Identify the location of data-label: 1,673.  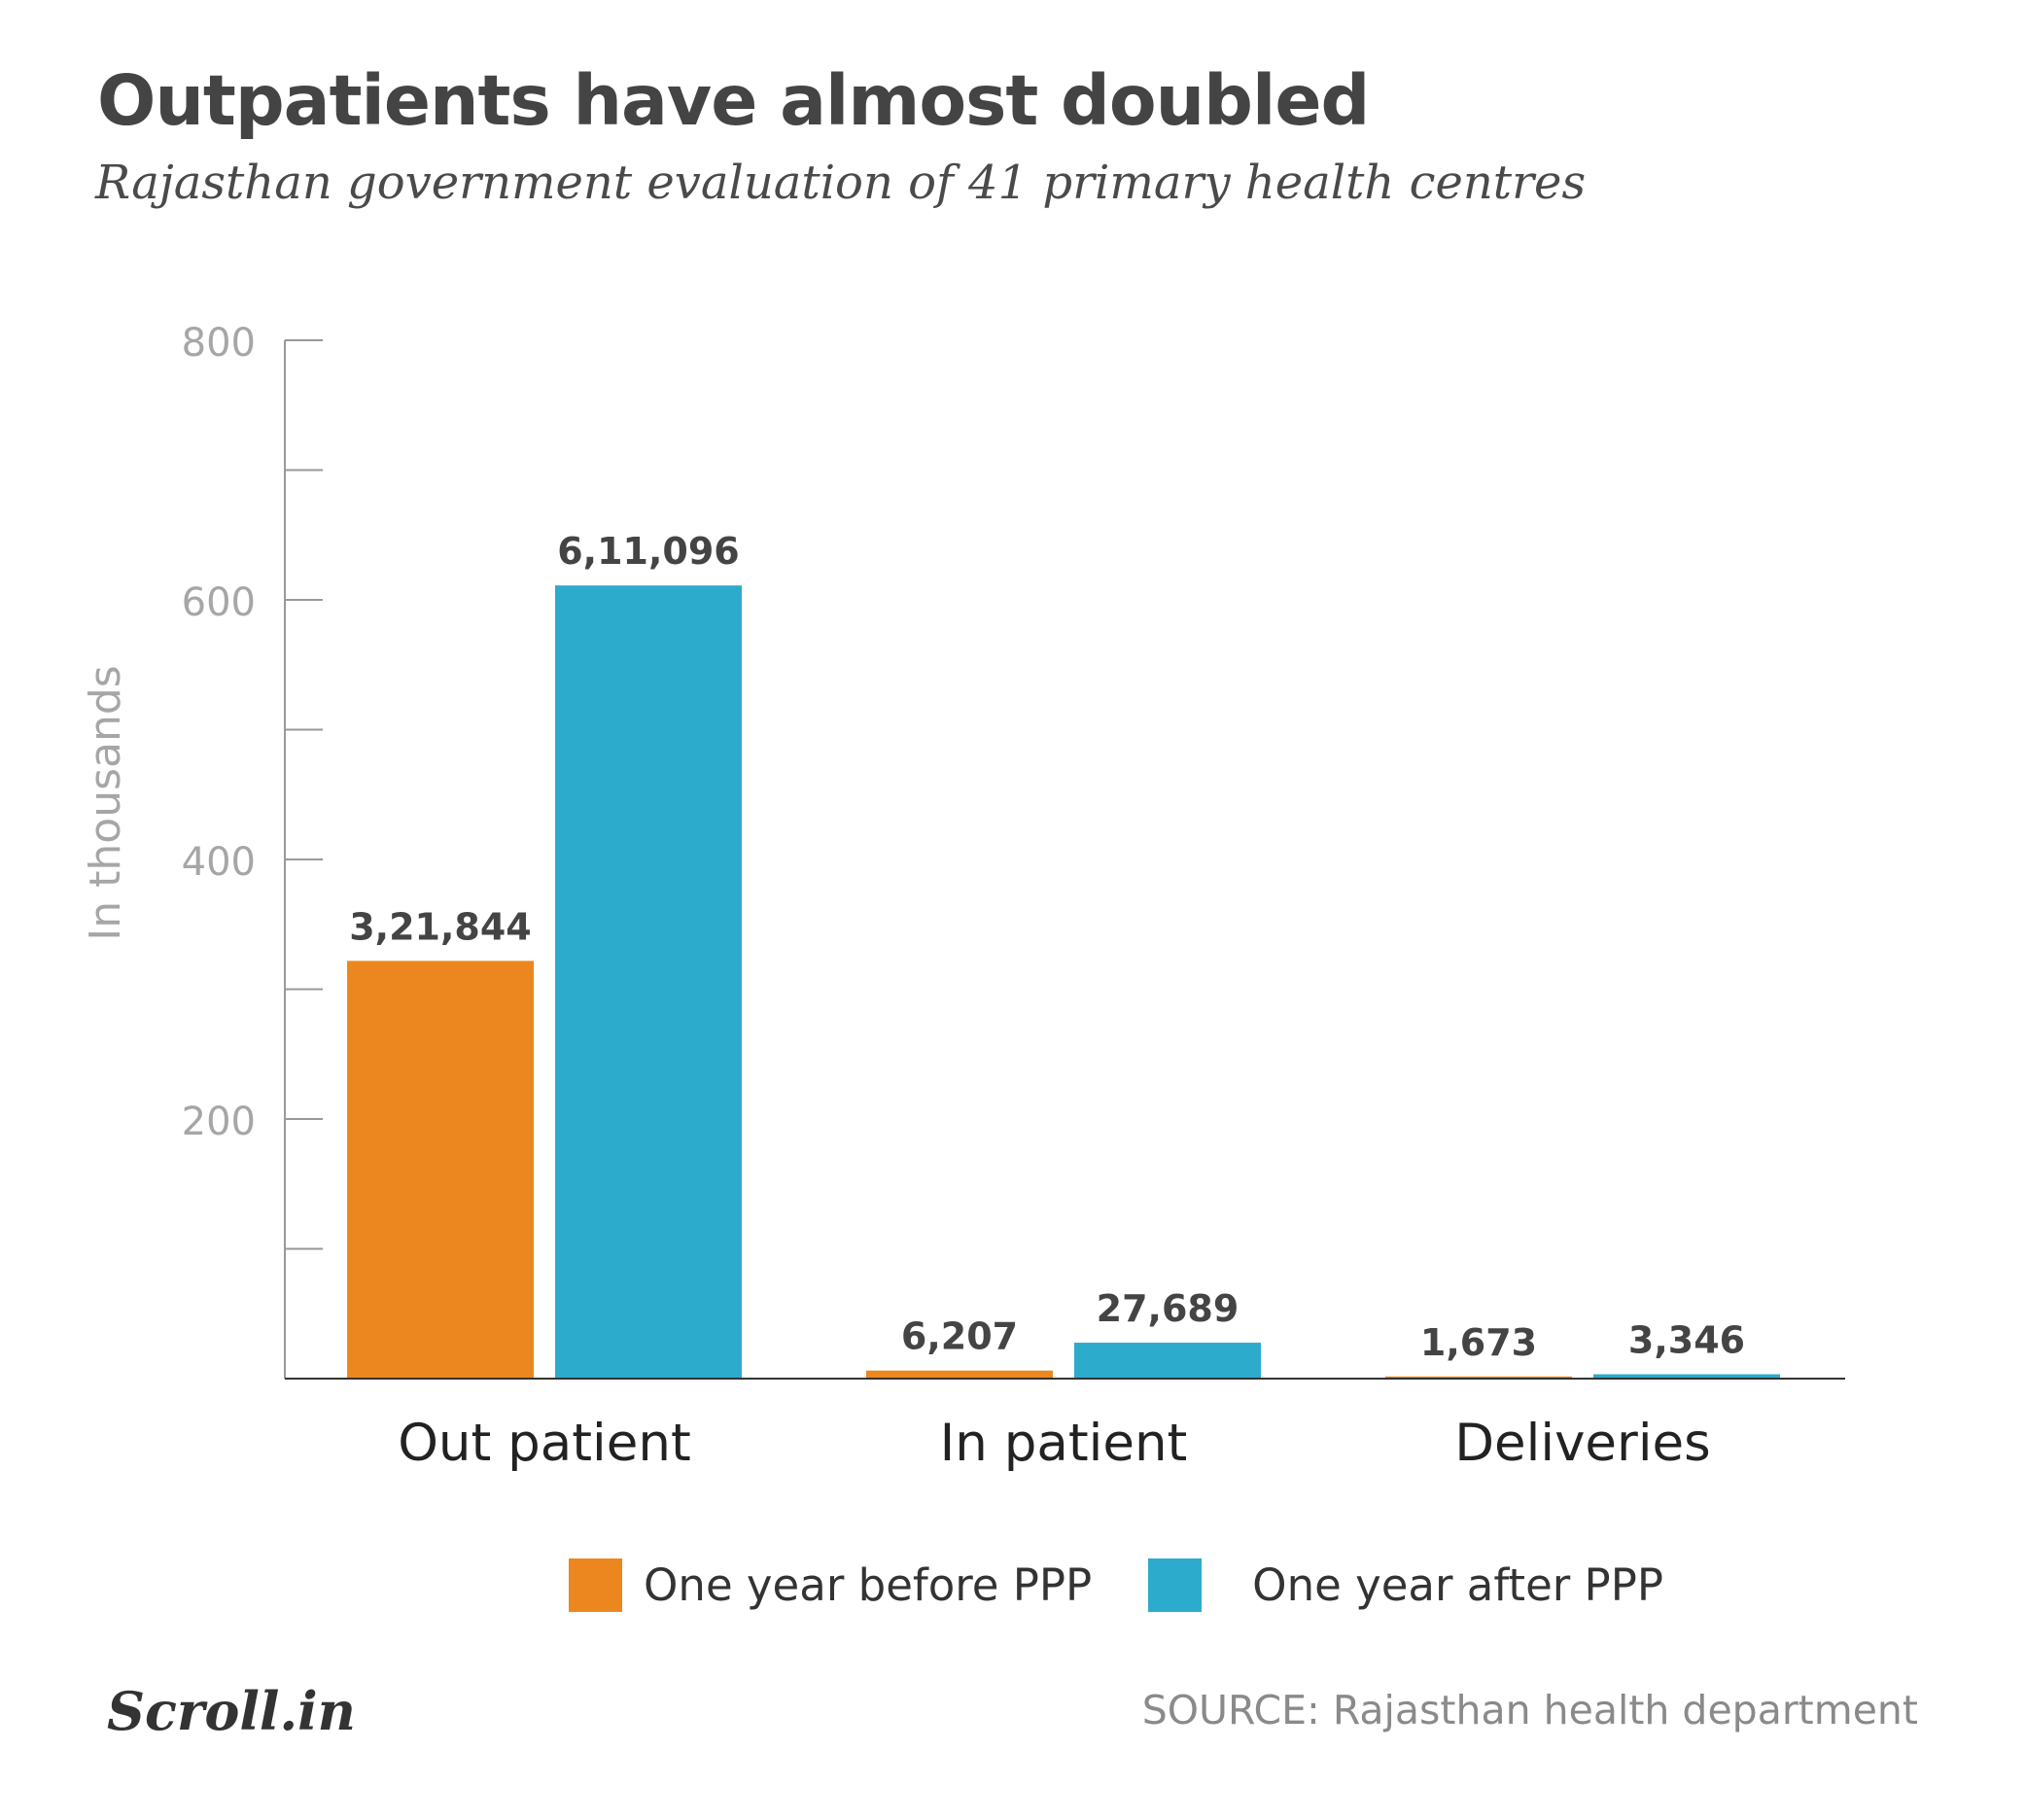
(1478, 1342).